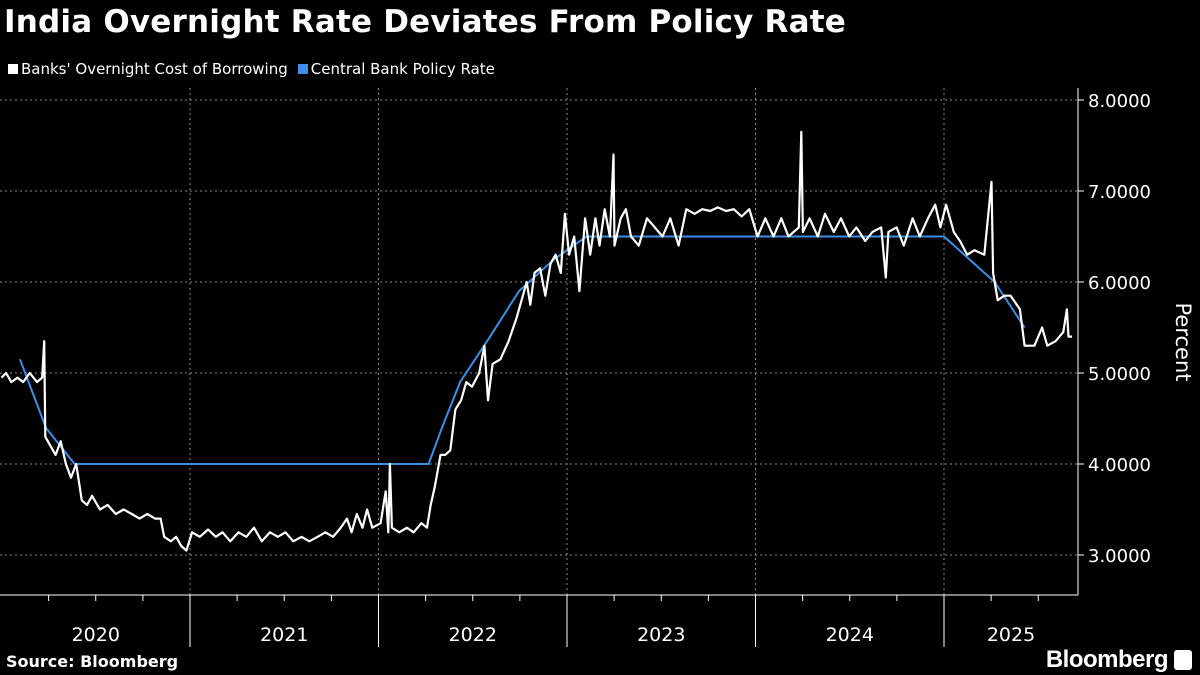 This screenshot has width=1200, height=675. I want to click on y-tick-label: 3.0000, so click(1119, 556).